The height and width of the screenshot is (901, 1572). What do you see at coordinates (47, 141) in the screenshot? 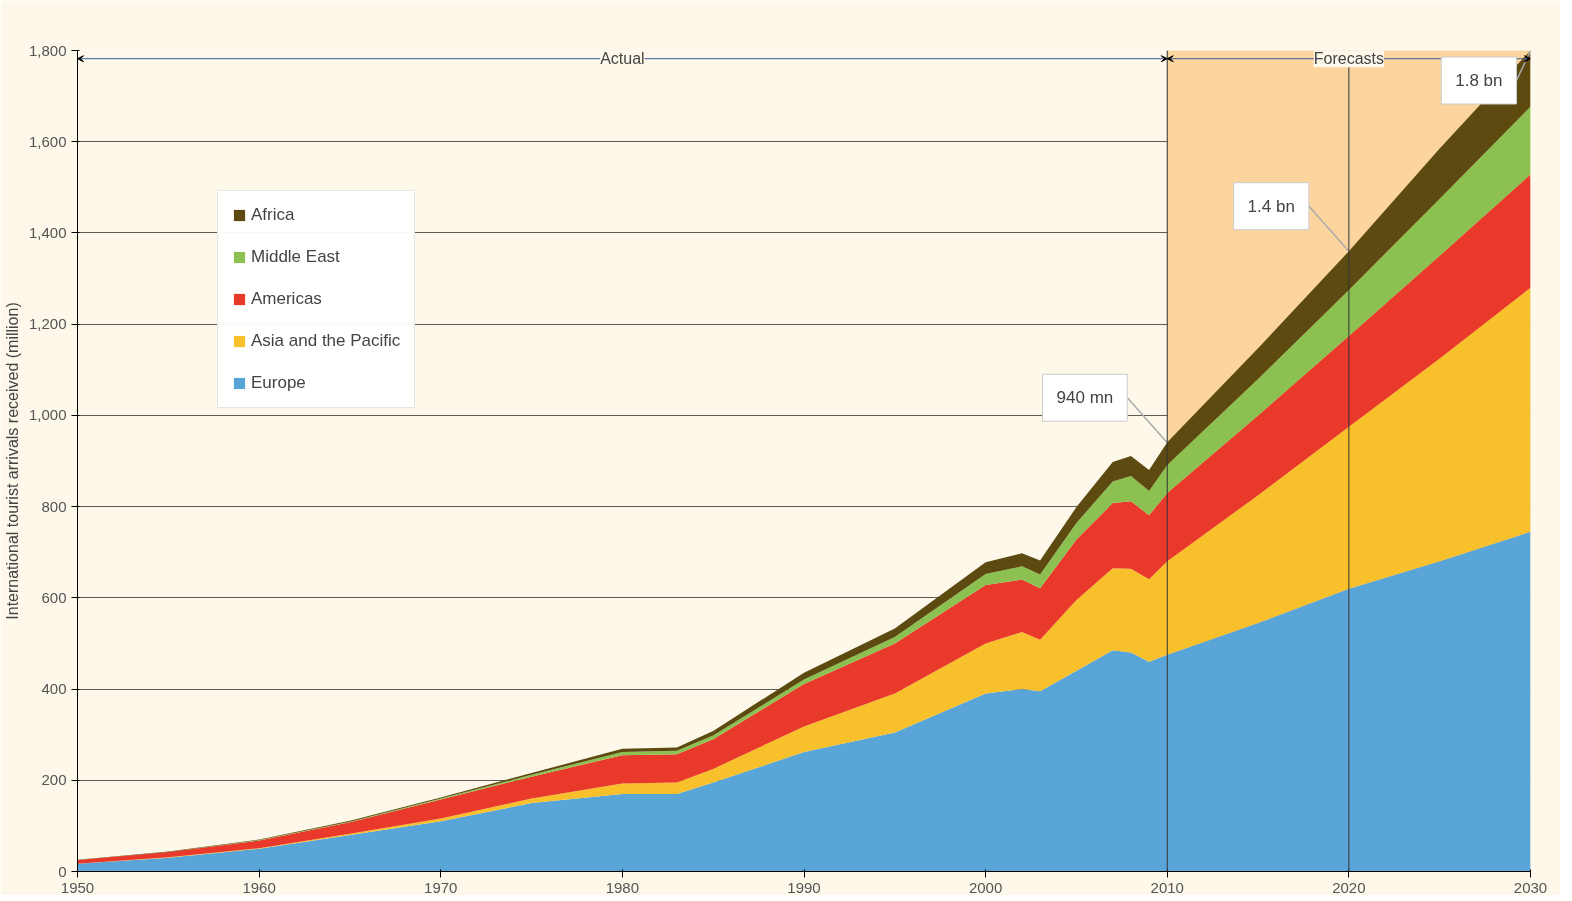
I see `y-tick-label: 1,600` at bounding box center [47, 141].